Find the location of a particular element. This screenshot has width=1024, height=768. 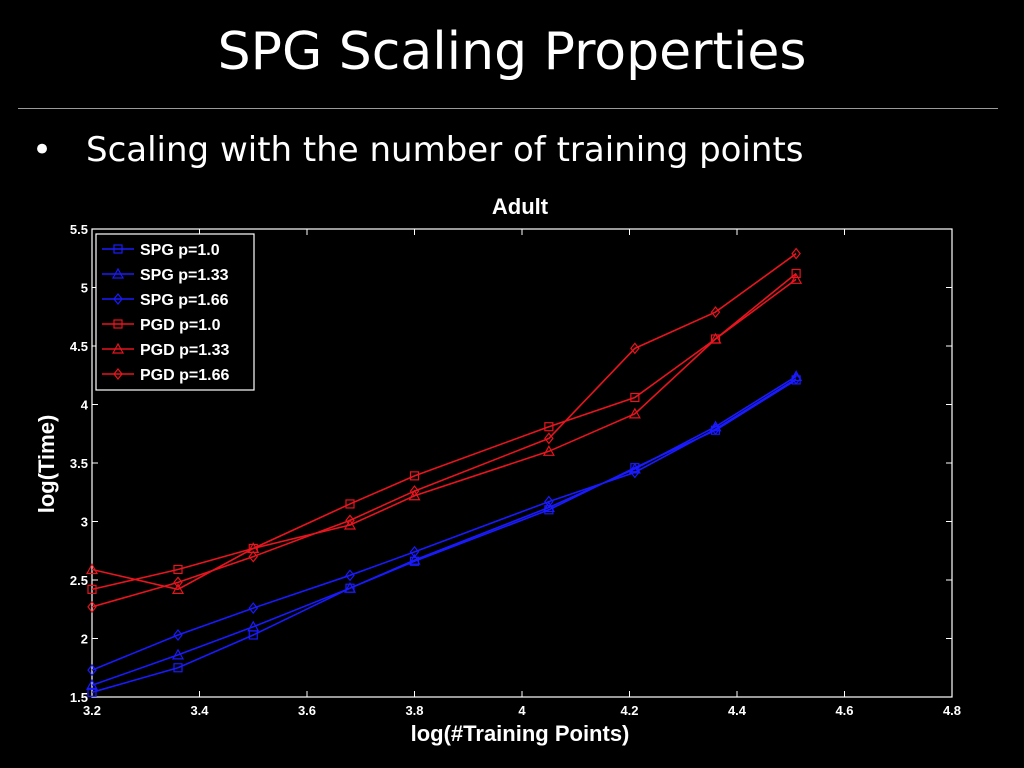

y-tick-label: 5.5 is located at coordinates (79, 229).